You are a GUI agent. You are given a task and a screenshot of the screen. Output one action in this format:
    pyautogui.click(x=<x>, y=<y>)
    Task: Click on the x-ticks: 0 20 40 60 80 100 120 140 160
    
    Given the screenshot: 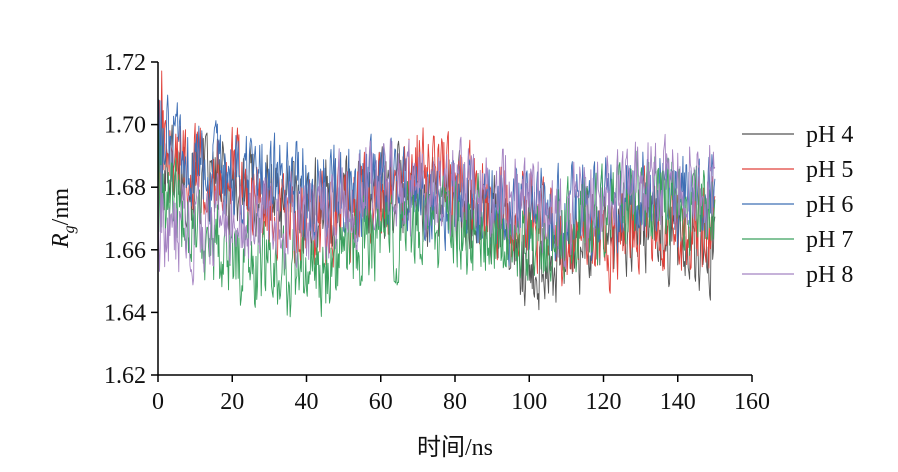 What is the action you would take?
    pyautogui.click(x=461, y=395)
    